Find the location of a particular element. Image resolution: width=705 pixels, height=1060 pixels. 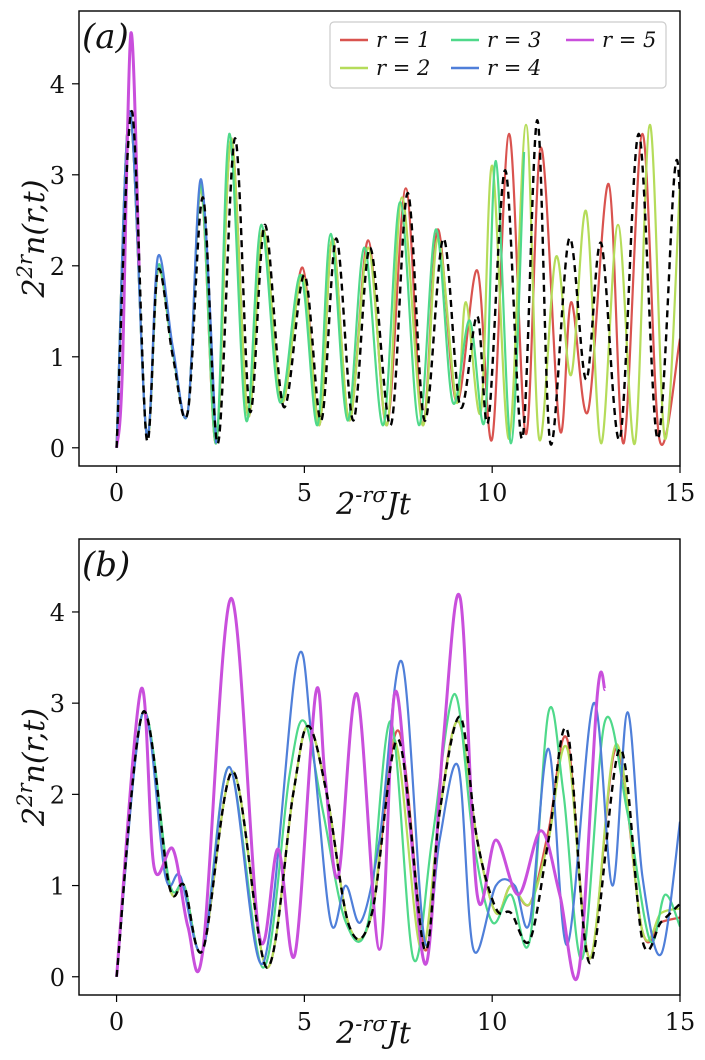

legend: r = 1 r = 2 r = 3 r = 4 r = 5 is located at coordinates (498, 55).